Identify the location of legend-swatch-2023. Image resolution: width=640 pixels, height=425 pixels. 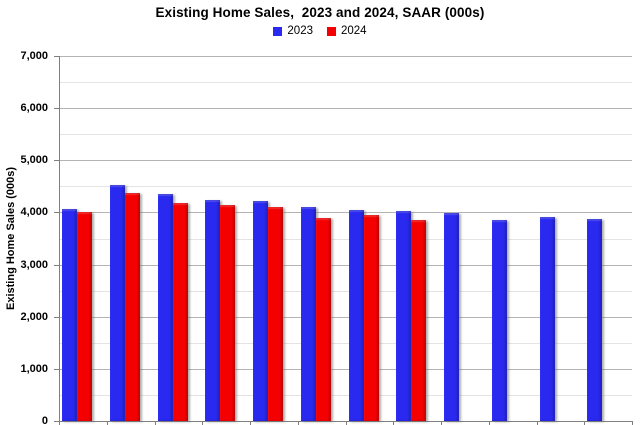
(278, 31).